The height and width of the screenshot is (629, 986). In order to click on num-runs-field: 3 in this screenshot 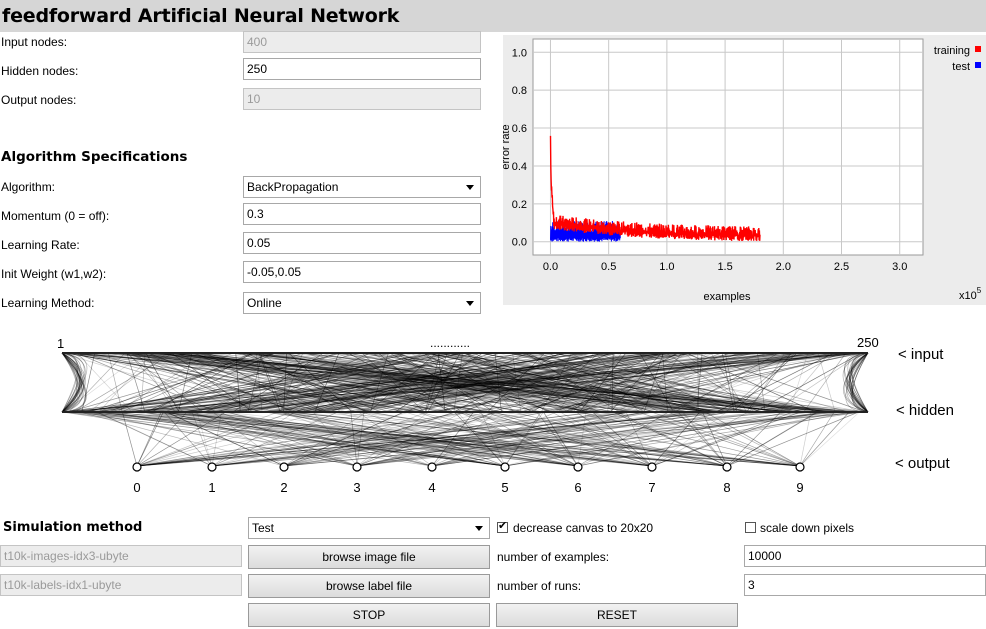, I will do `click(865, 585)`.